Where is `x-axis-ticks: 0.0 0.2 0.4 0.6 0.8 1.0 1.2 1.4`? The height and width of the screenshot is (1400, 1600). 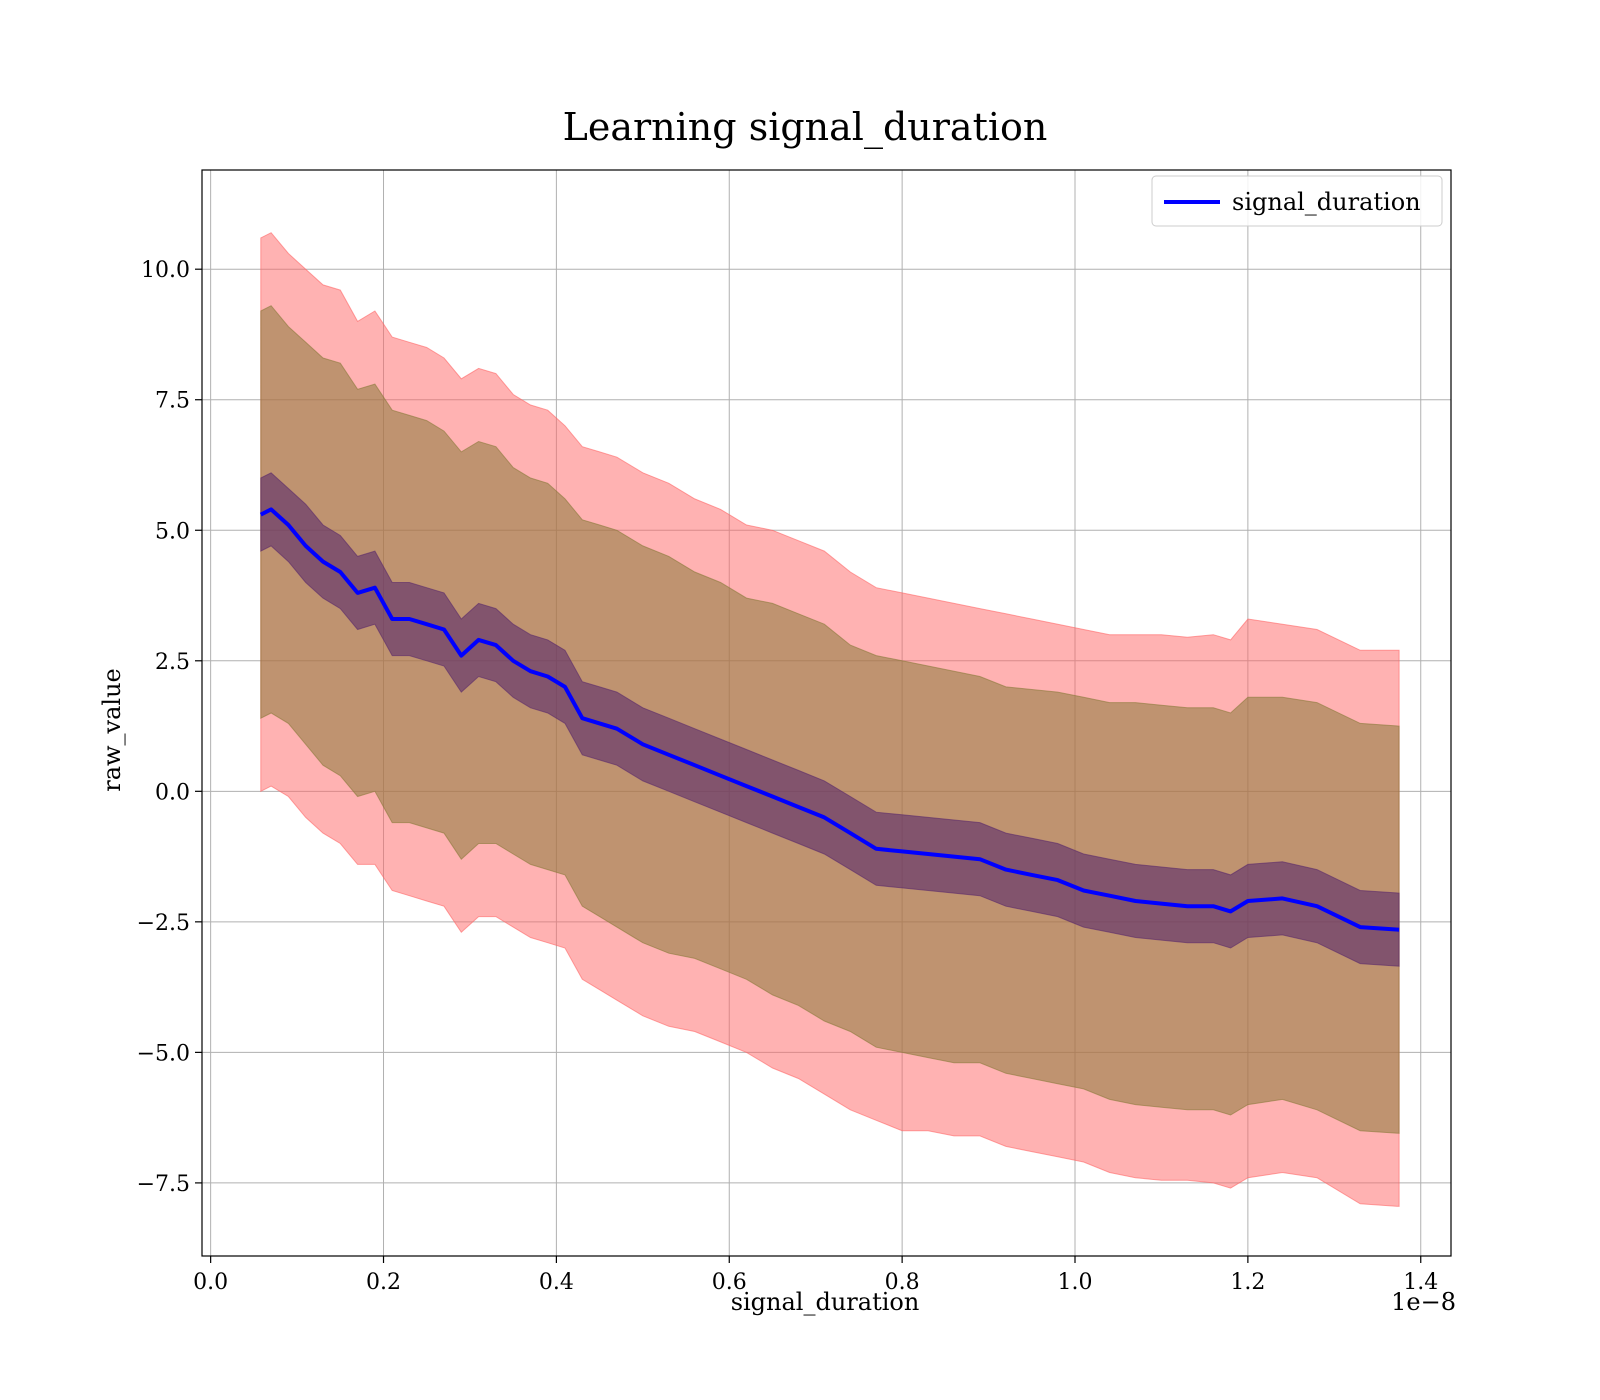
x-axis-ticks: 0.0 0.2 0.4 0.6 0.8 1.0 1.2 1.4 is located at coordinates (815, 1275).